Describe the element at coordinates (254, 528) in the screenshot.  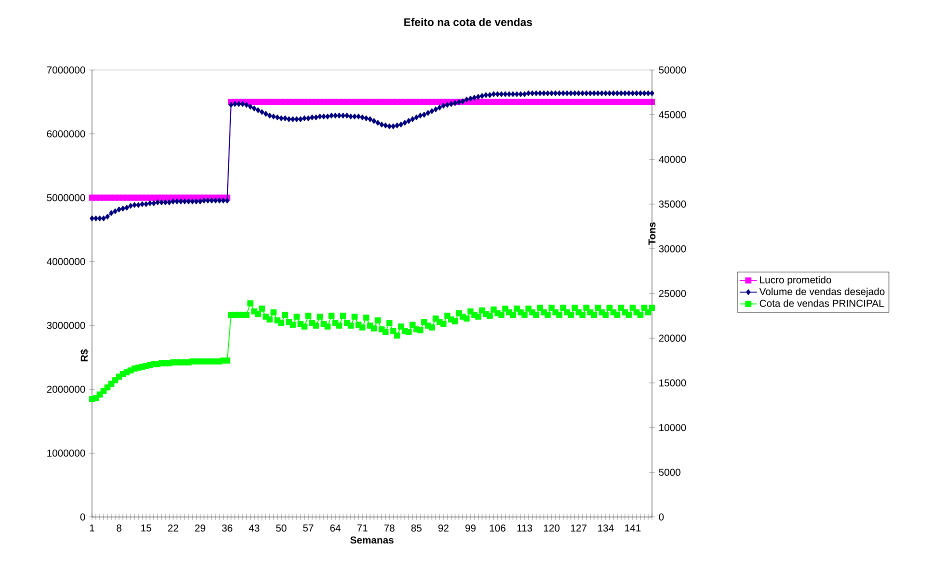
I see `x-tick-label: 43` at that location.